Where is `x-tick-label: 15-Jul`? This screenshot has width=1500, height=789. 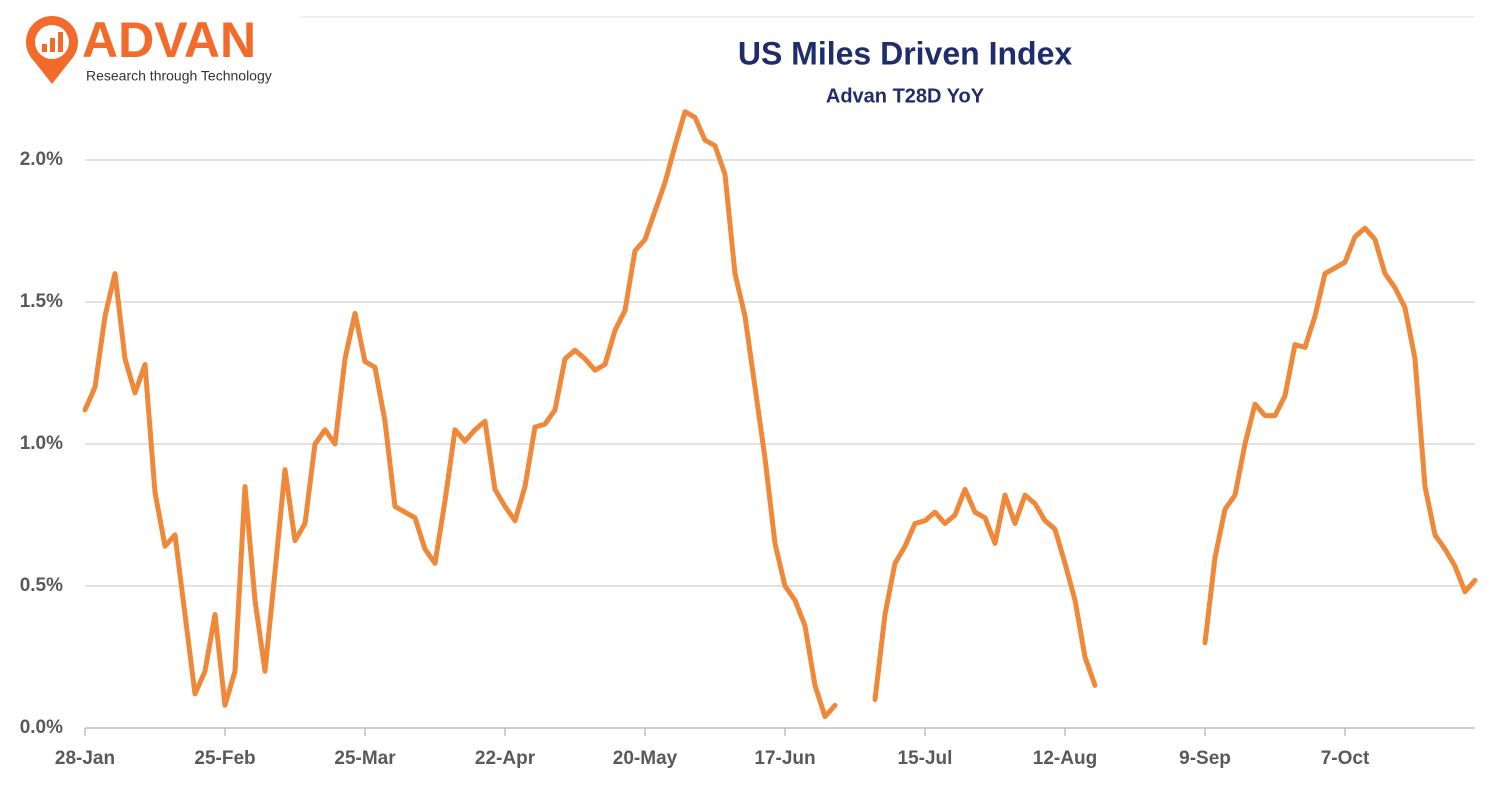
x-tick-label: 15-Jul is located at coordinates (925, 758).